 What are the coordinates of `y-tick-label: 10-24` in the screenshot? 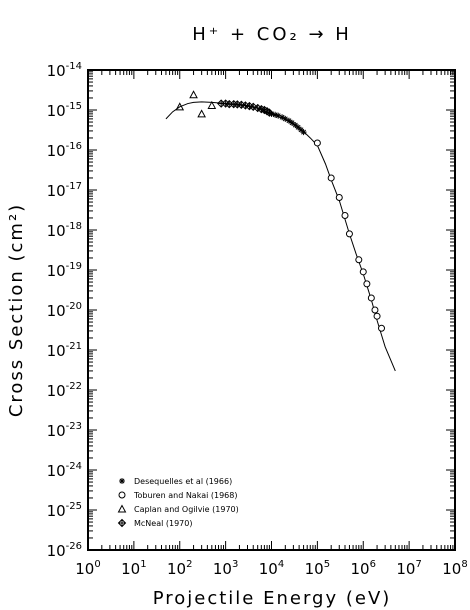 It's located at (64, 470).